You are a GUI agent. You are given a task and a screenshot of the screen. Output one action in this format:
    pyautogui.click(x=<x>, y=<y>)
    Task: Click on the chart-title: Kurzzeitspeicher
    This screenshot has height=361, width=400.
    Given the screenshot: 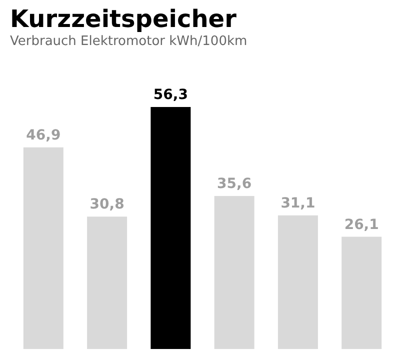 What is the action you would take?
    pyautogui.click(x=123, y=19)
    